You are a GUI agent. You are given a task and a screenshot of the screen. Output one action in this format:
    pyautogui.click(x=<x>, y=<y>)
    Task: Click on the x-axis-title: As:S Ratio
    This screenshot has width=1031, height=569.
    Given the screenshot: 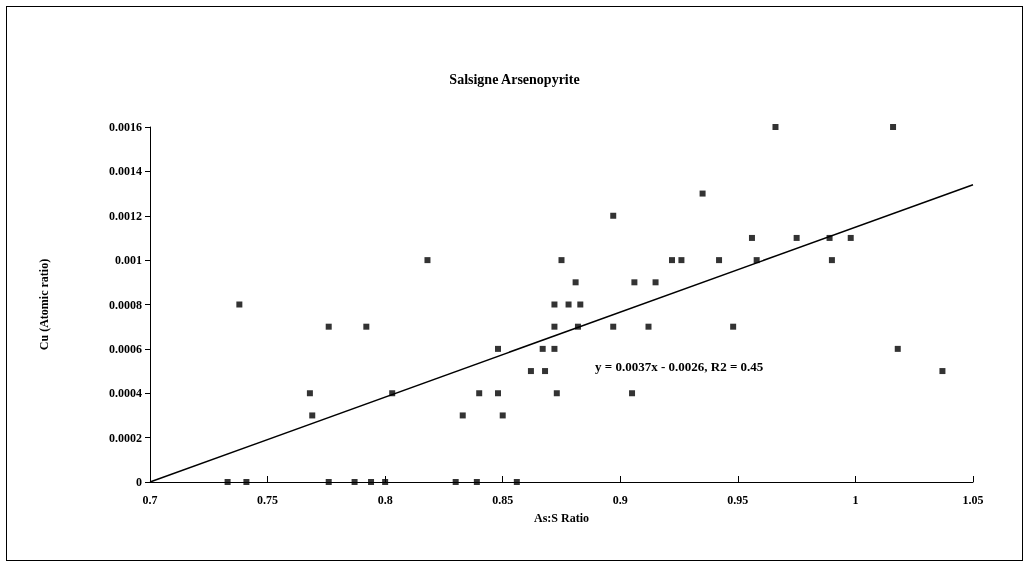 What is the action you would take?
    pyautogui.click(x=561, y=518)
    